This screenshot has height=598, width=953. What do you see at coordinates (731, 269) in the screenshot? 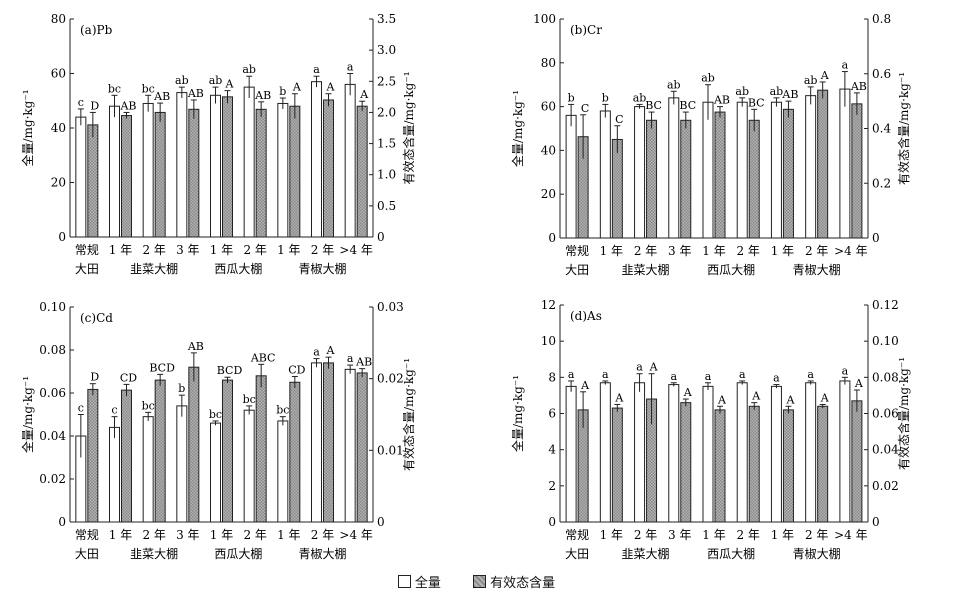
I see `group-label: 西瓜大棚` at bounding box center [731, 269].